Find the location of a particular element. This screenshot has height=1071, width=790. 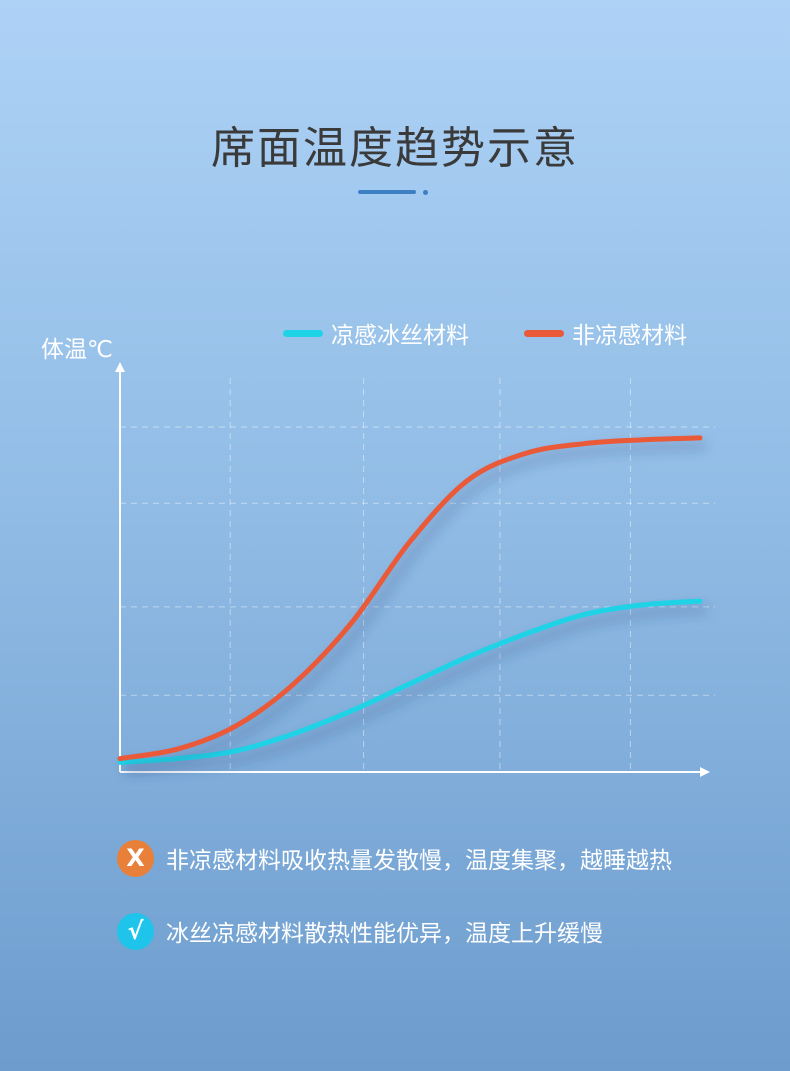

legend-swatch-warm is located at coordinates (544, 333).